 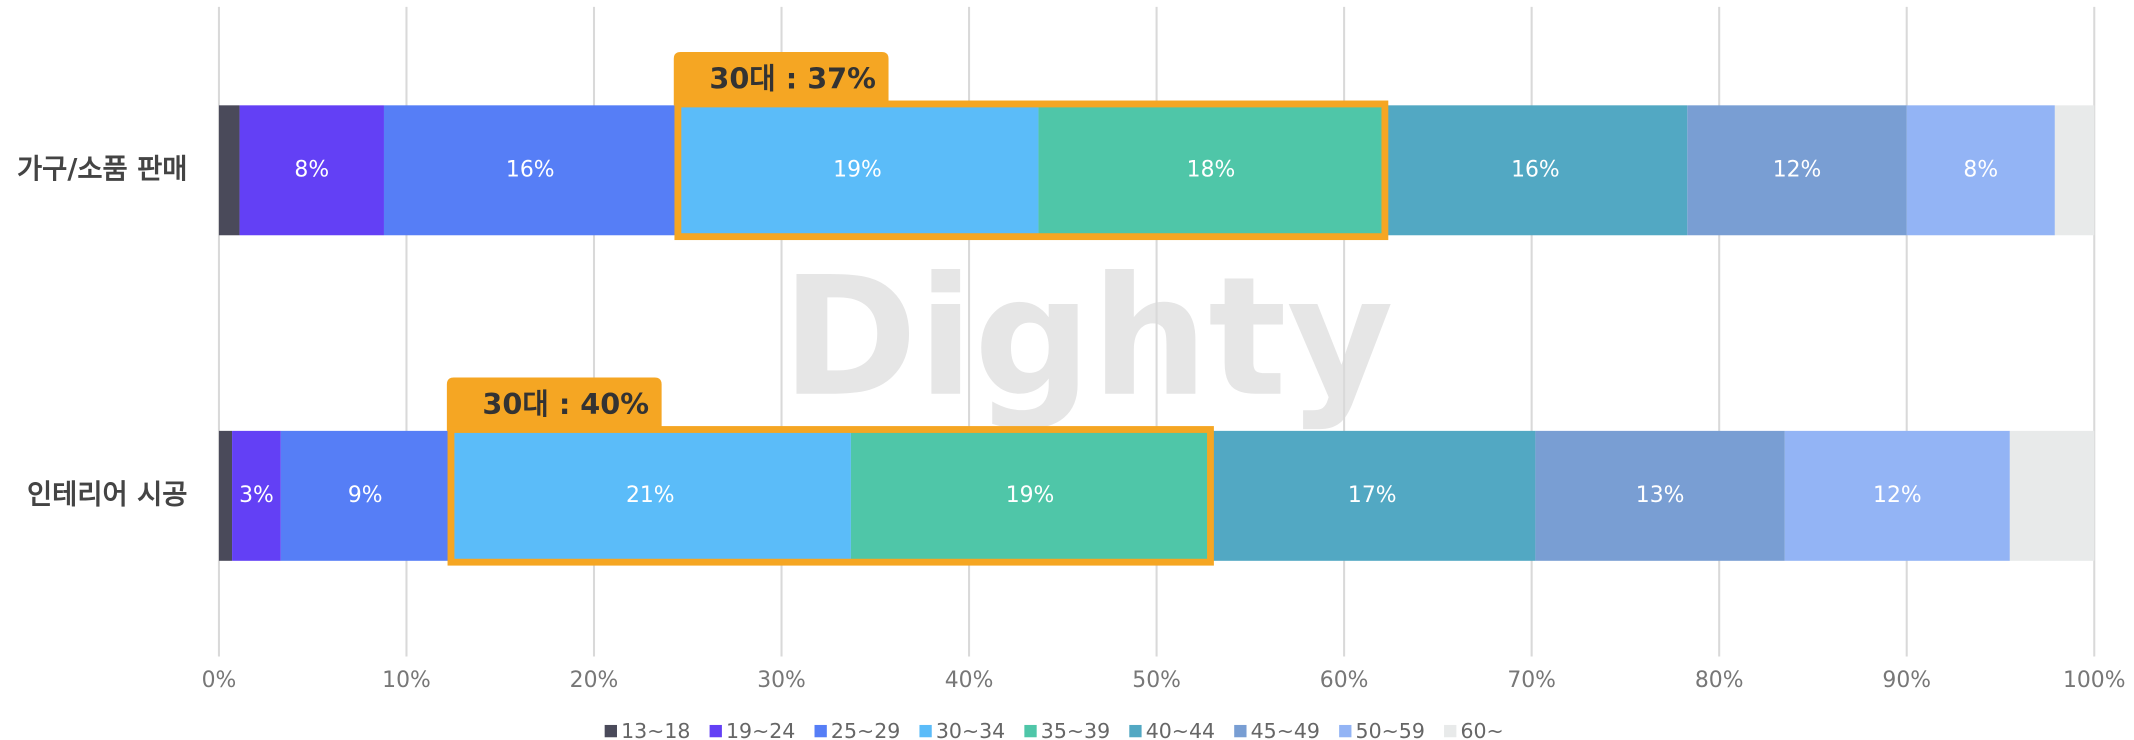 I want to click on annotation-label: 30대 : 40%, so click(x=565, y=404).